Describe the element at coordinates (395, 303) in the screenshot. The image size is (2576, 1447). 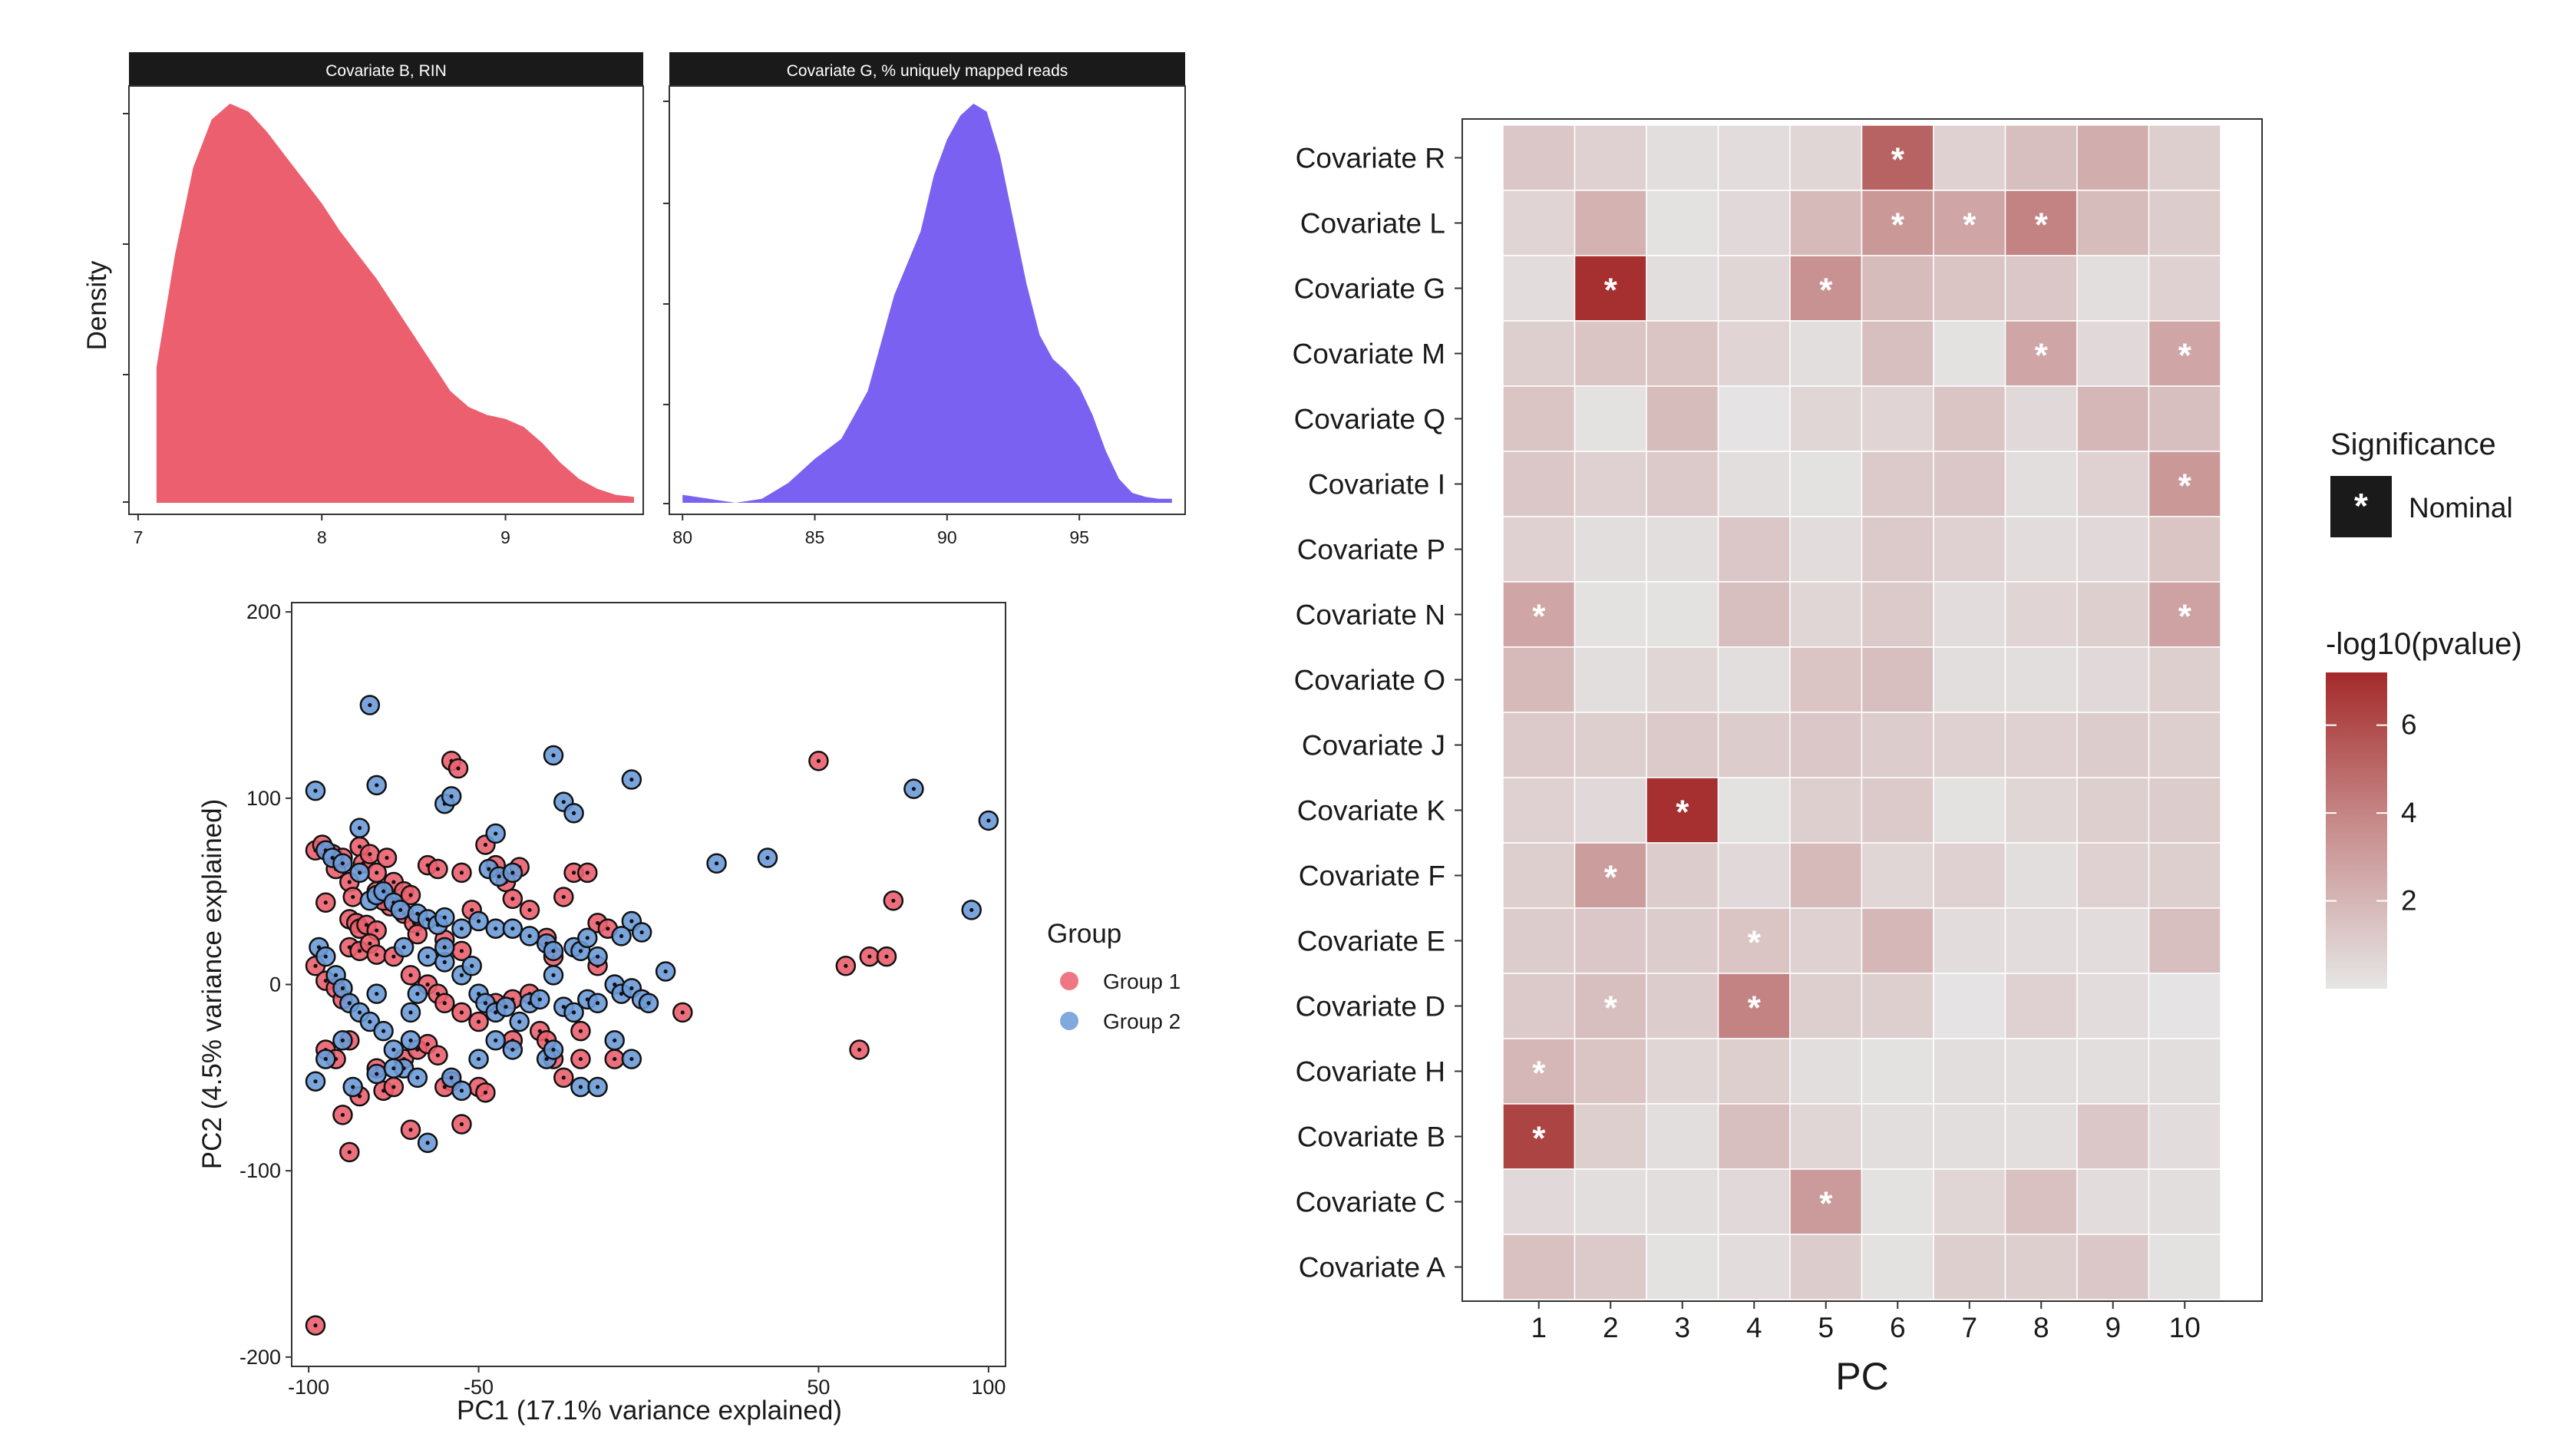
I see `density-covariate-b-area` at that location.